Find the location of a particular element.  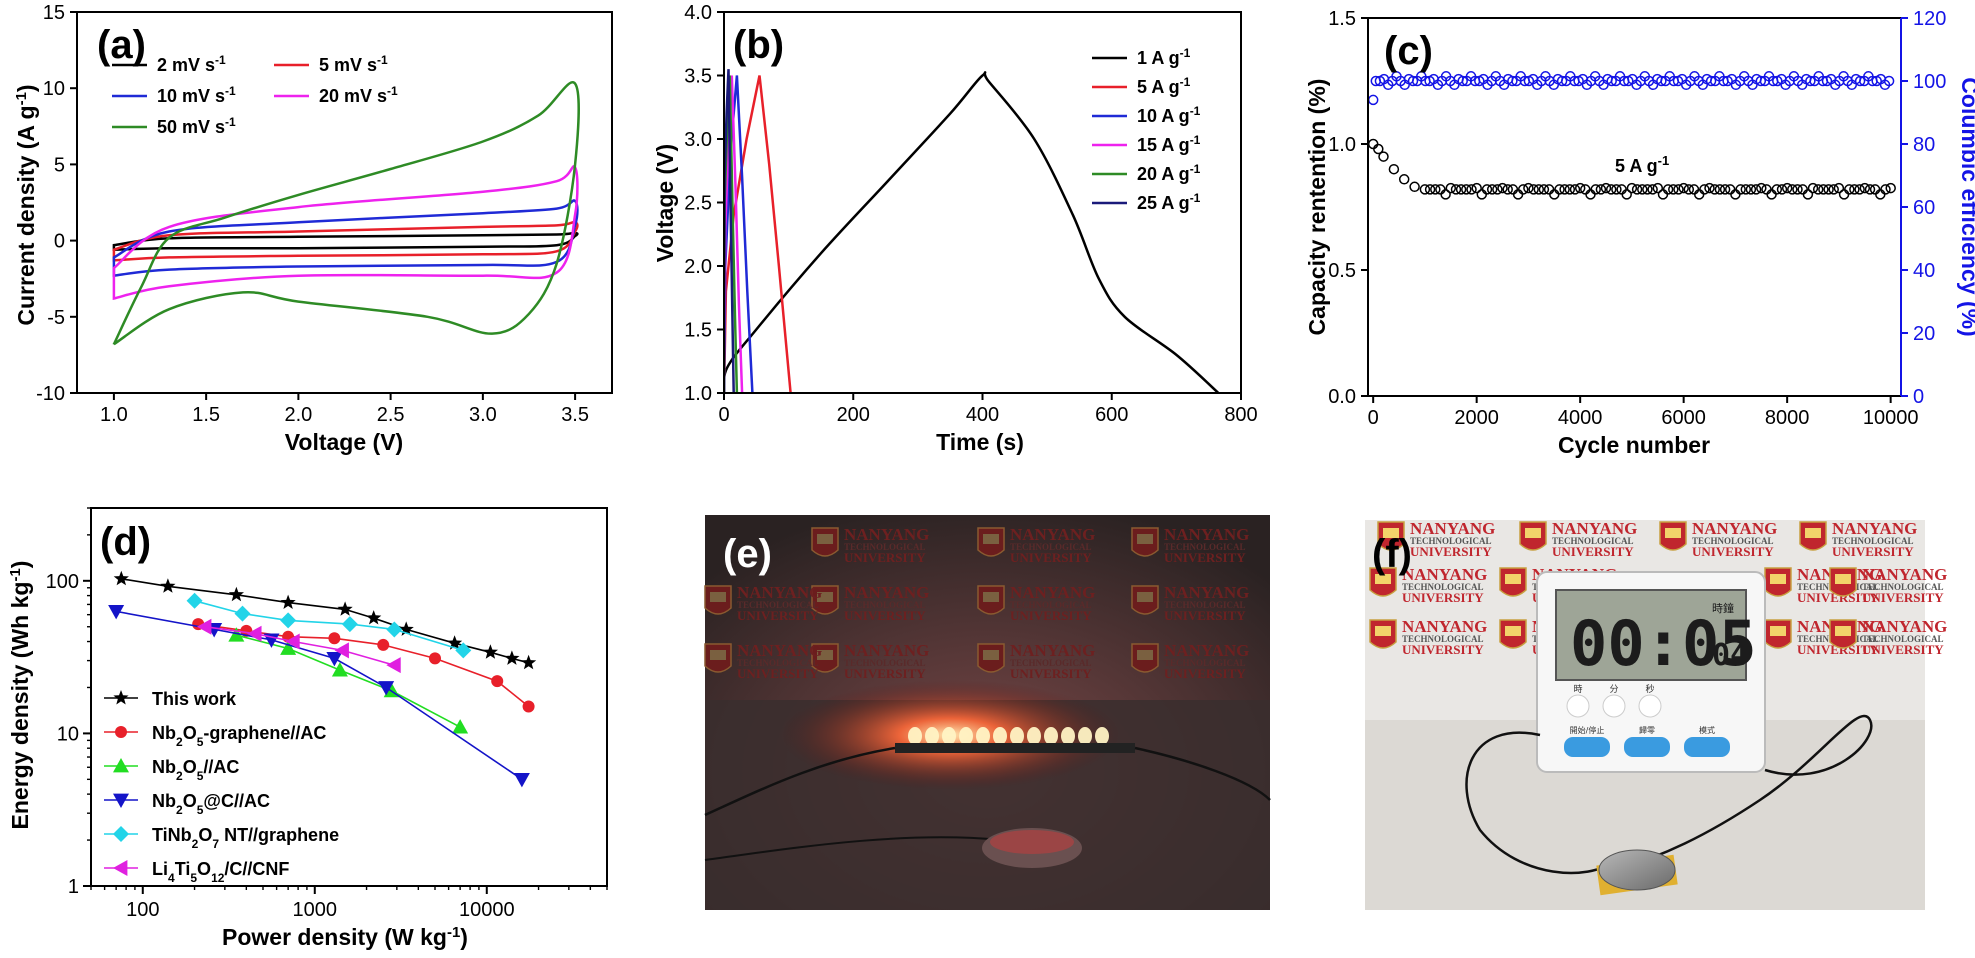

panel-d-legend-1-marker is located at coordinates (121, 732).